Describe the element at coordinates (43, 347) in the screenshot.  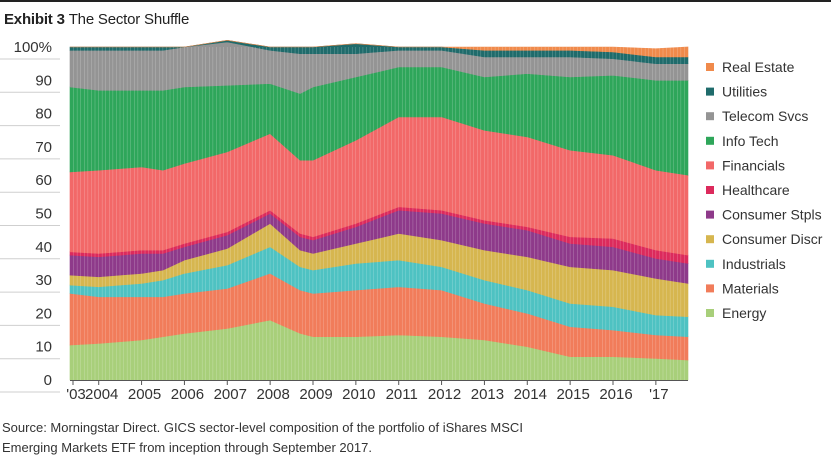
I see `y-tick-label: 10` at that location.